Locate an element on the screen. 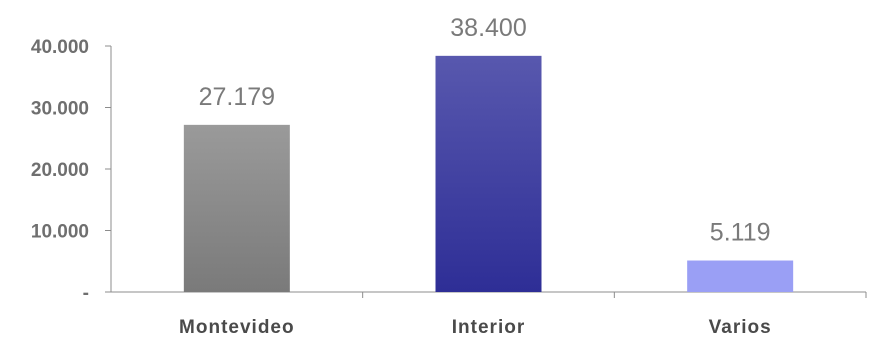  x-axis: Montevideo Interior Varios is located at coordinates (489, 314).